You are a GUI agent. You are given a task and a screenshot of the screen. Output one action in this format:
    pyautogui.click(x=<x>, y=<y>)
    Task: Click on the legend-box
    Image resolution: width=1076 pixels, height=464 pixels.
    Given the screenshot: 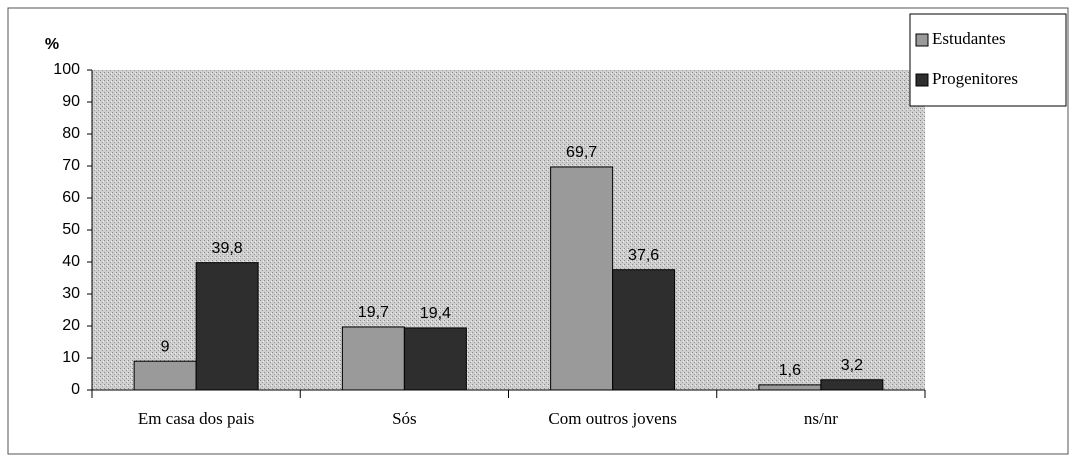 What is the action you would take?
    pyautogui.click(x=988, y=60)
    